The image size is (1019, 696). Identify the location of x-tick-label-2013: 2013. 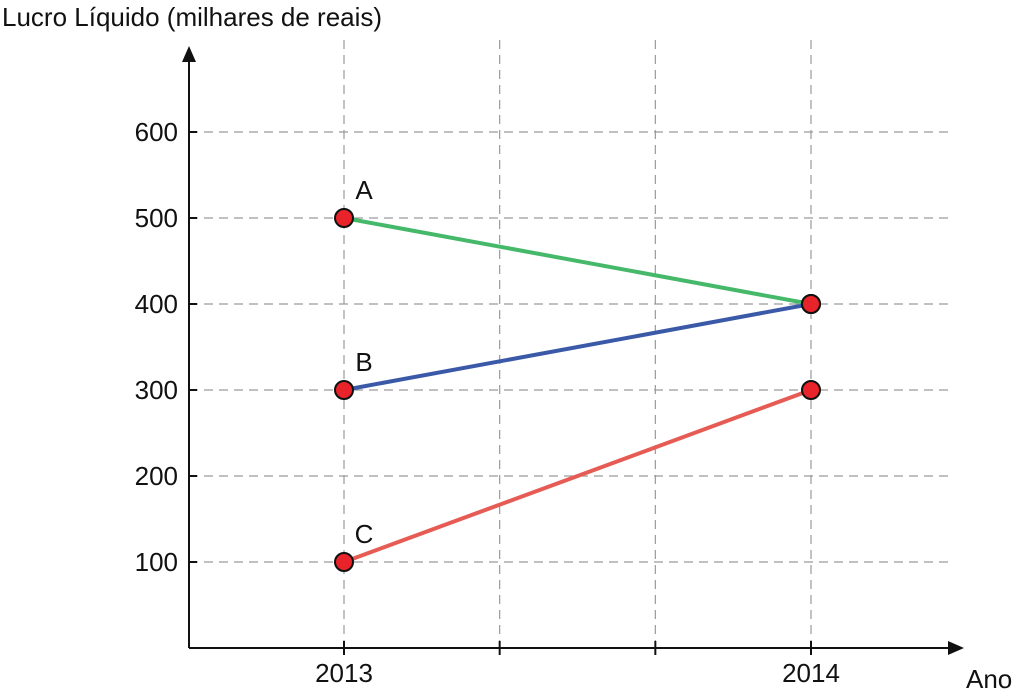
(344, 673).